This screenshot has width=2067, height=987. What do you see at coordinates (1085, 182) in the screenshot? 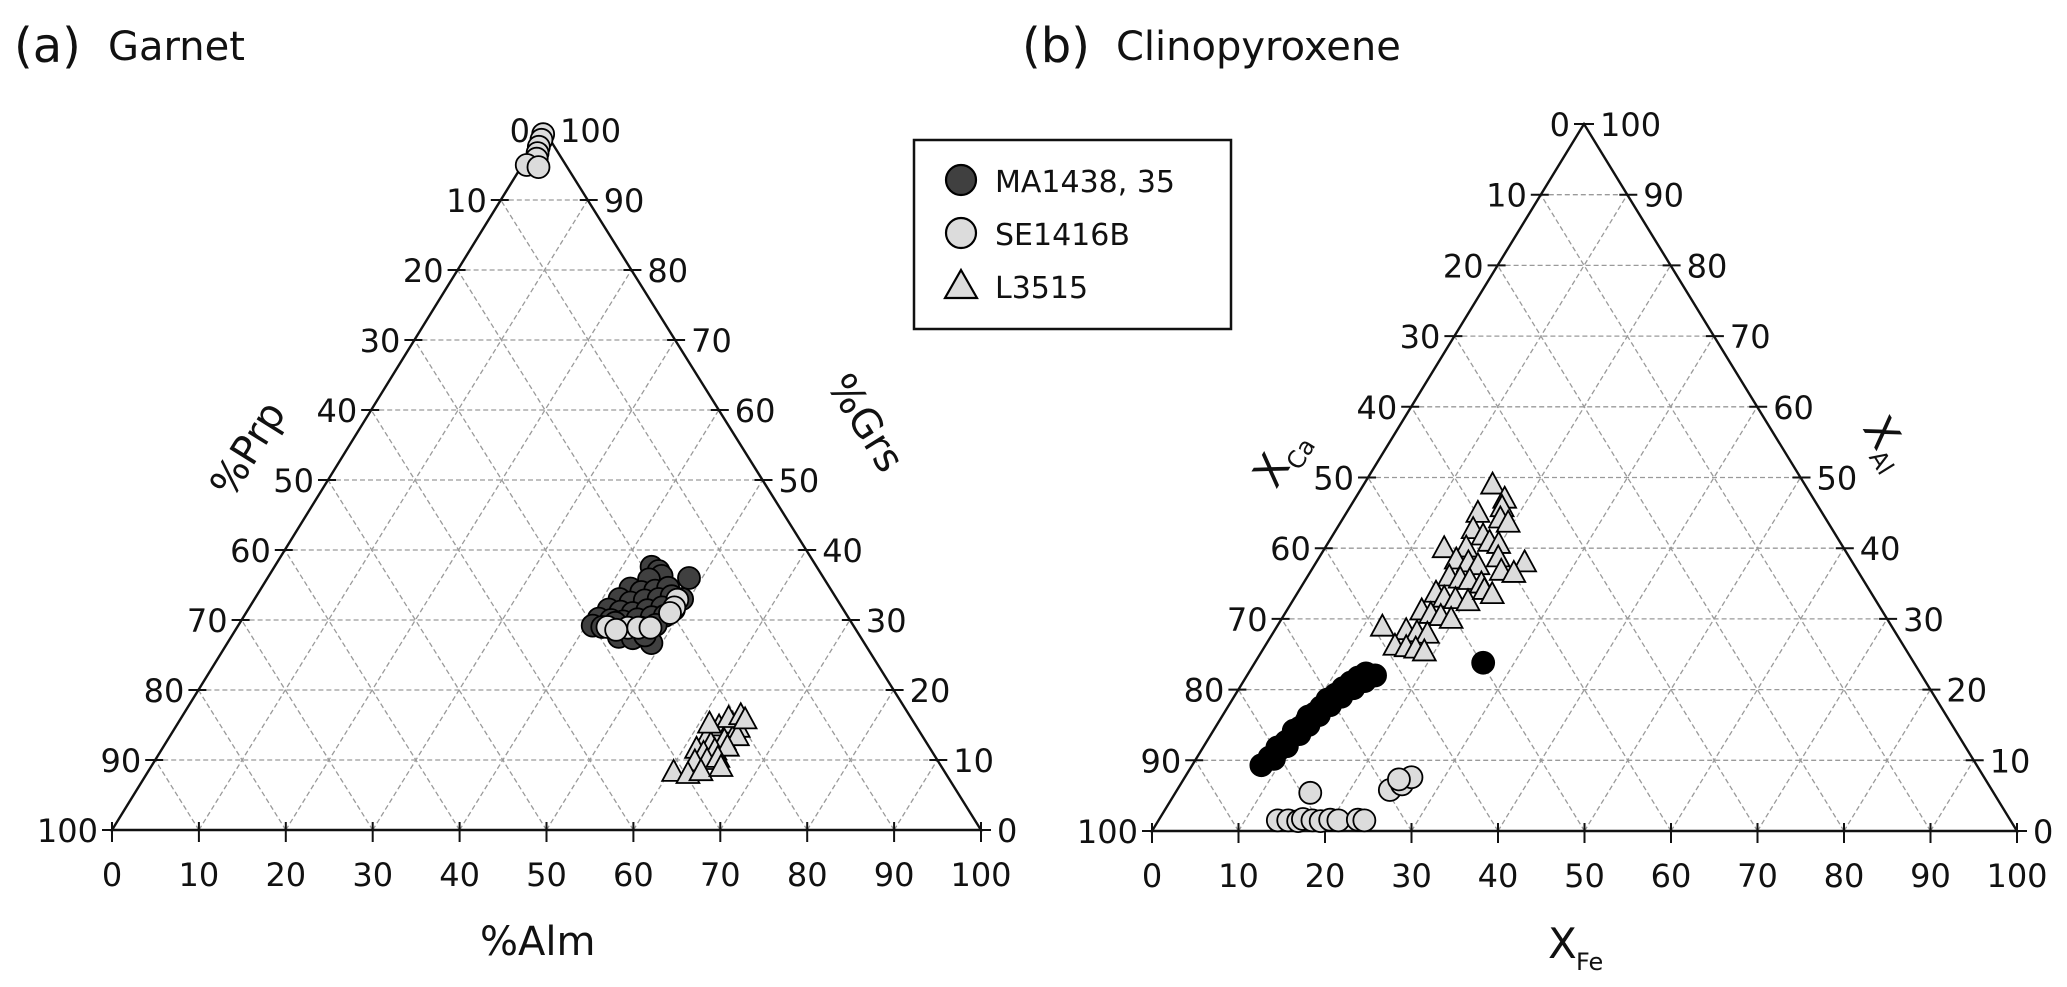
I see `legend-label-ma1438: MA1438, 35` at bounding box center [1085, 182].